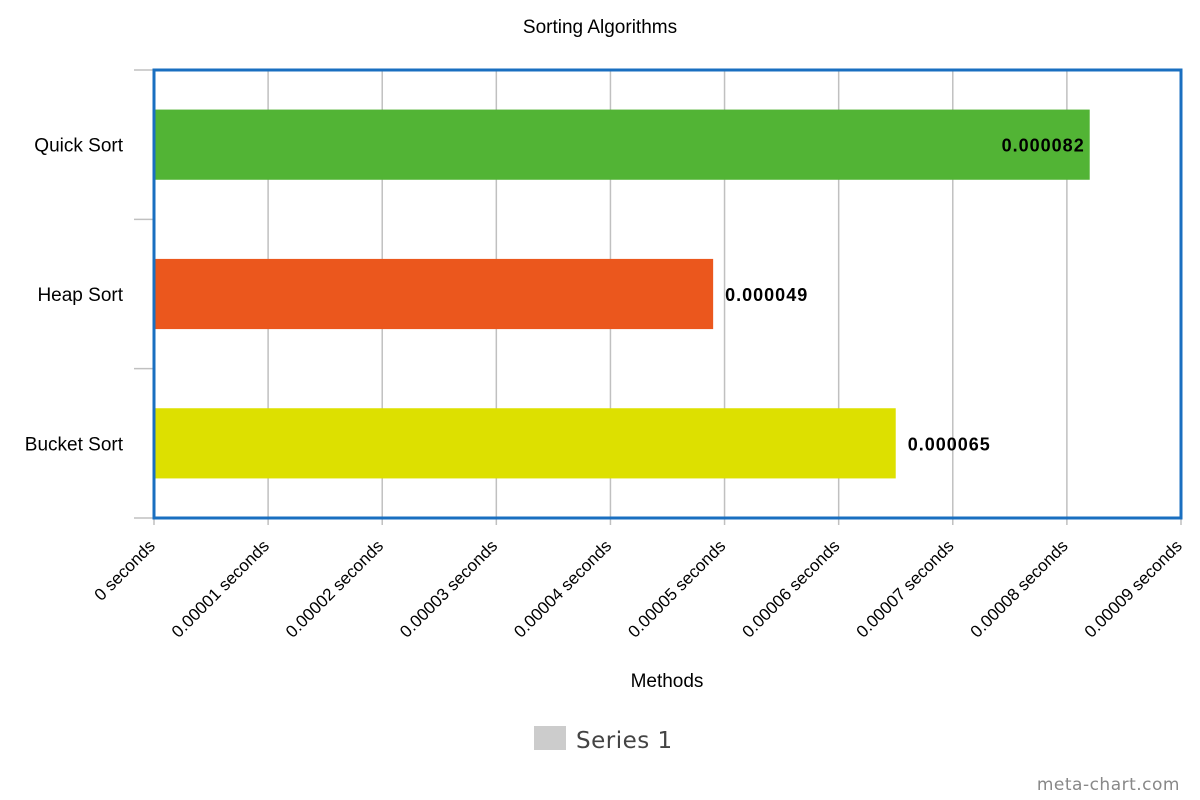  What do you see at coordinates (1108, 785) in the screenshot?
I see `watermark: meta-chart.com` at bounding box center [1108, 785].